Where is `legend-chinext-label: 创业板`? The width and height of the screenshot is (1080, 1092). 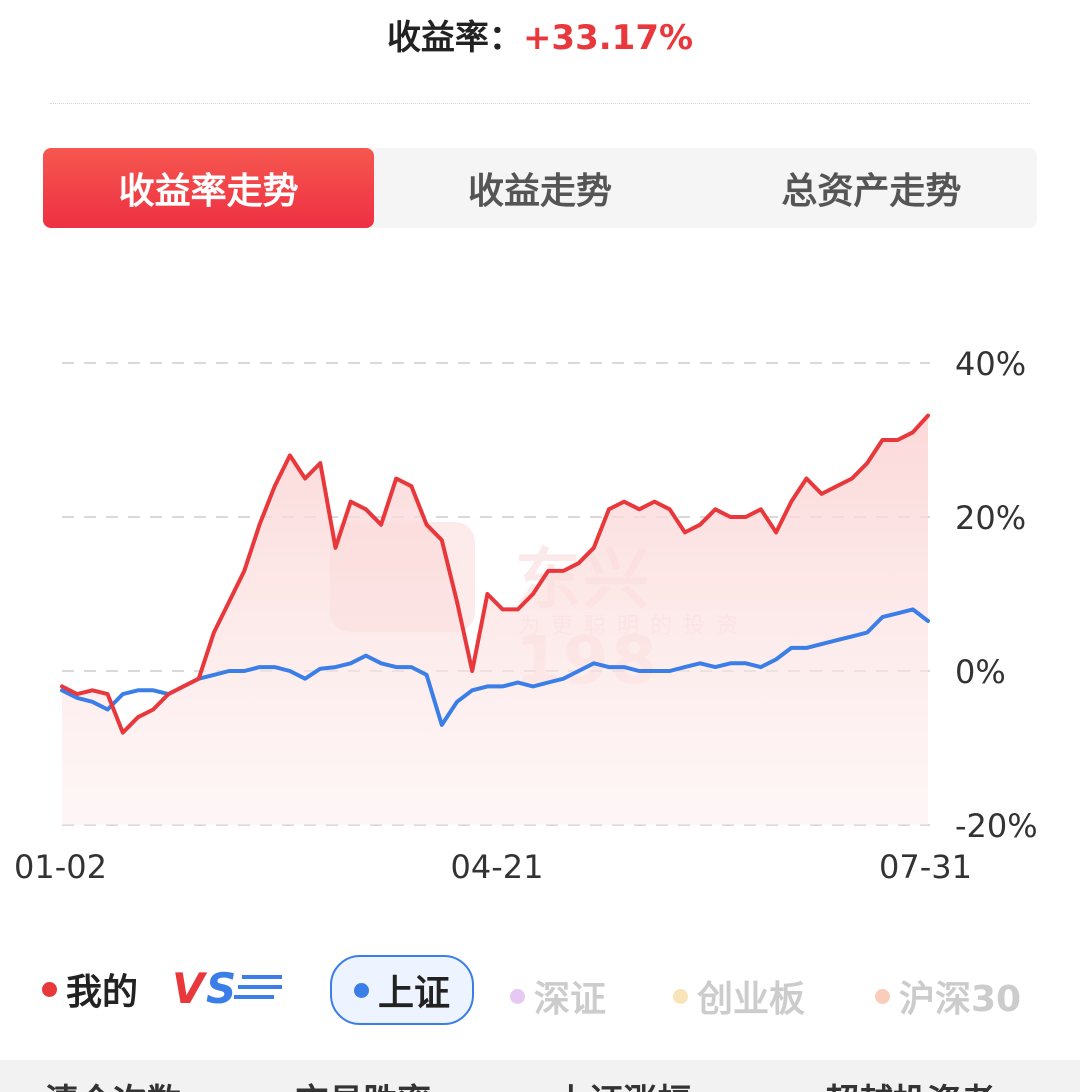 legend-chinext-label: 创业板 is located at coordinates (751, 999).